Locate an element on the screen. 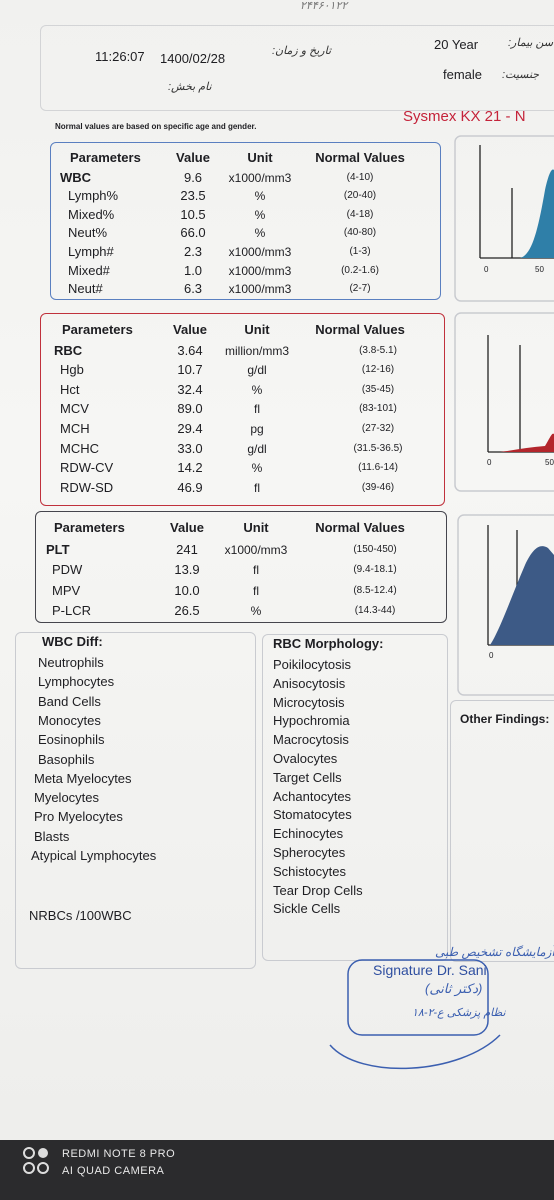  parameter: Neut% is located at coordinates (88, 233).